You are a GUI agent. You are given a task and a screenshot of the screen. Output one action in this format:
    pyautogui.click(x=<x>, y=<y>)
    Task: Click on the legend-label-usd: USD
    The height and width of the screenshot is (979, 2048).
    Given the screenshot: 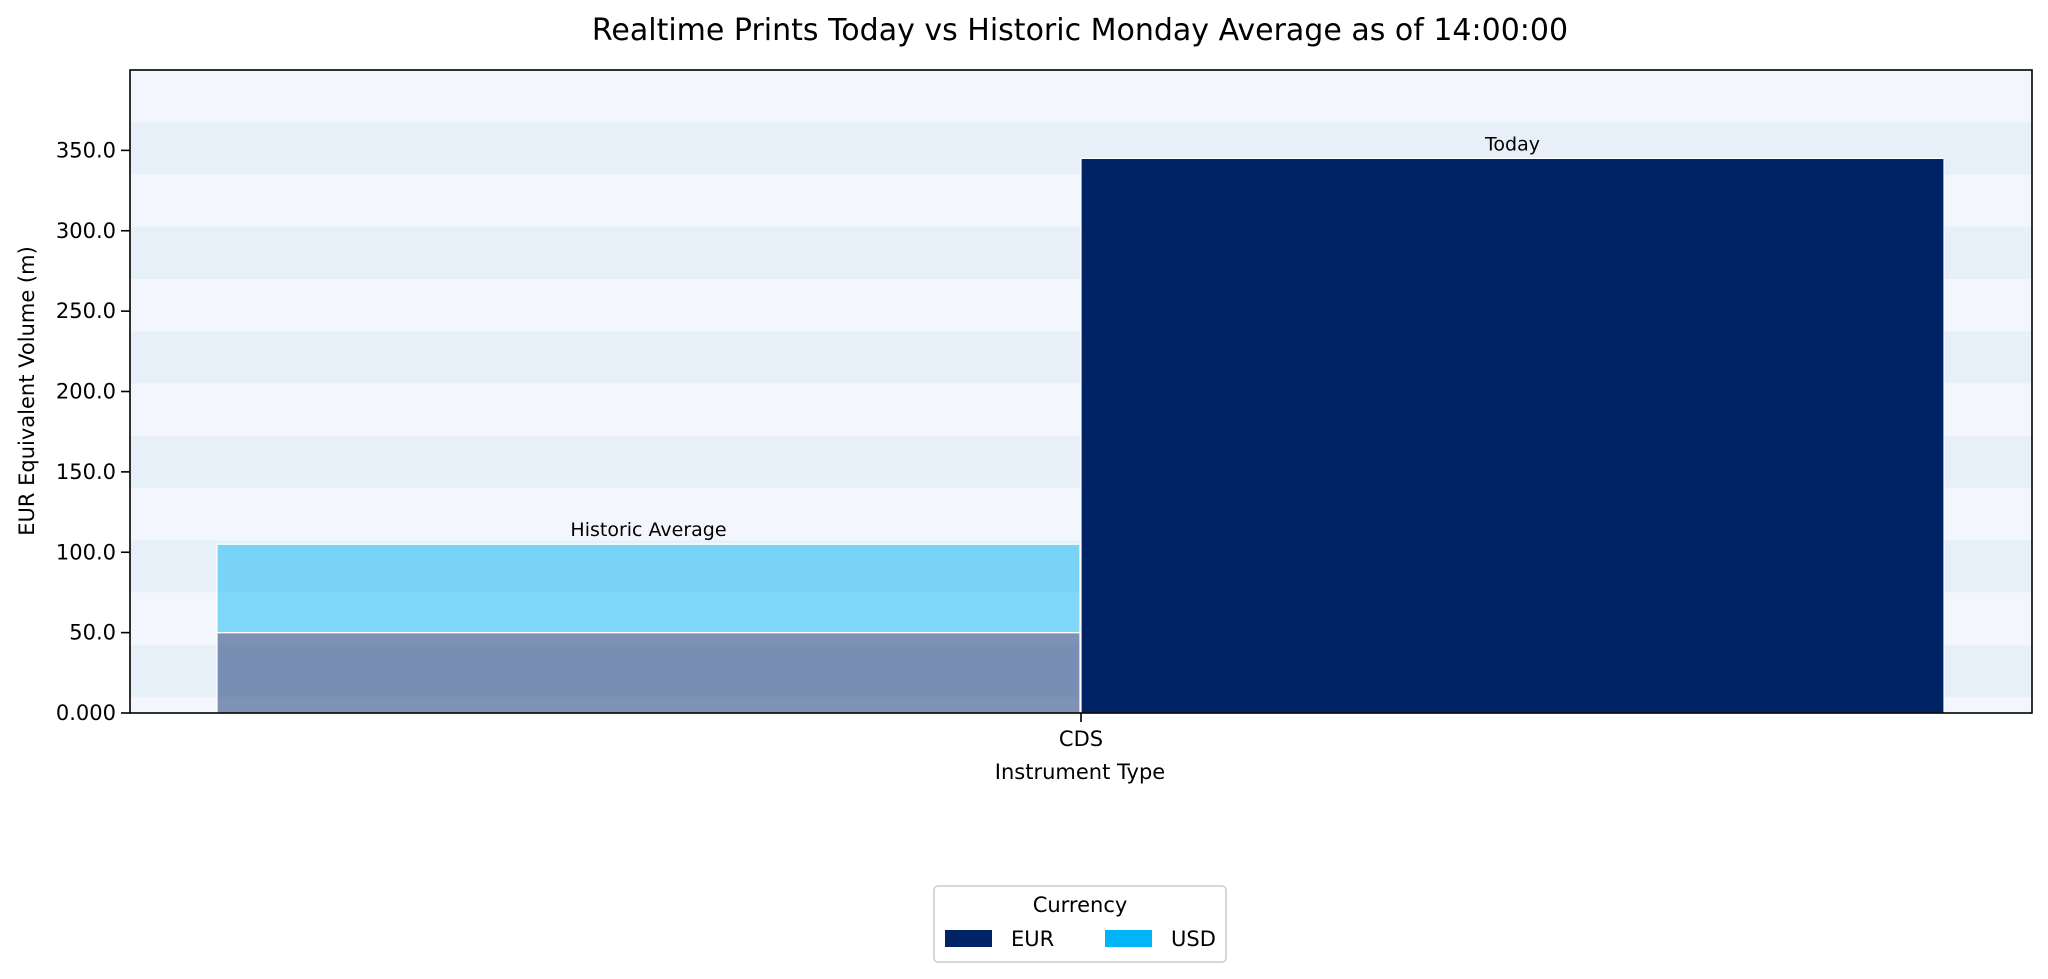 What is the action you would take?
    pyautogui.click(x=1193, y=939)
    